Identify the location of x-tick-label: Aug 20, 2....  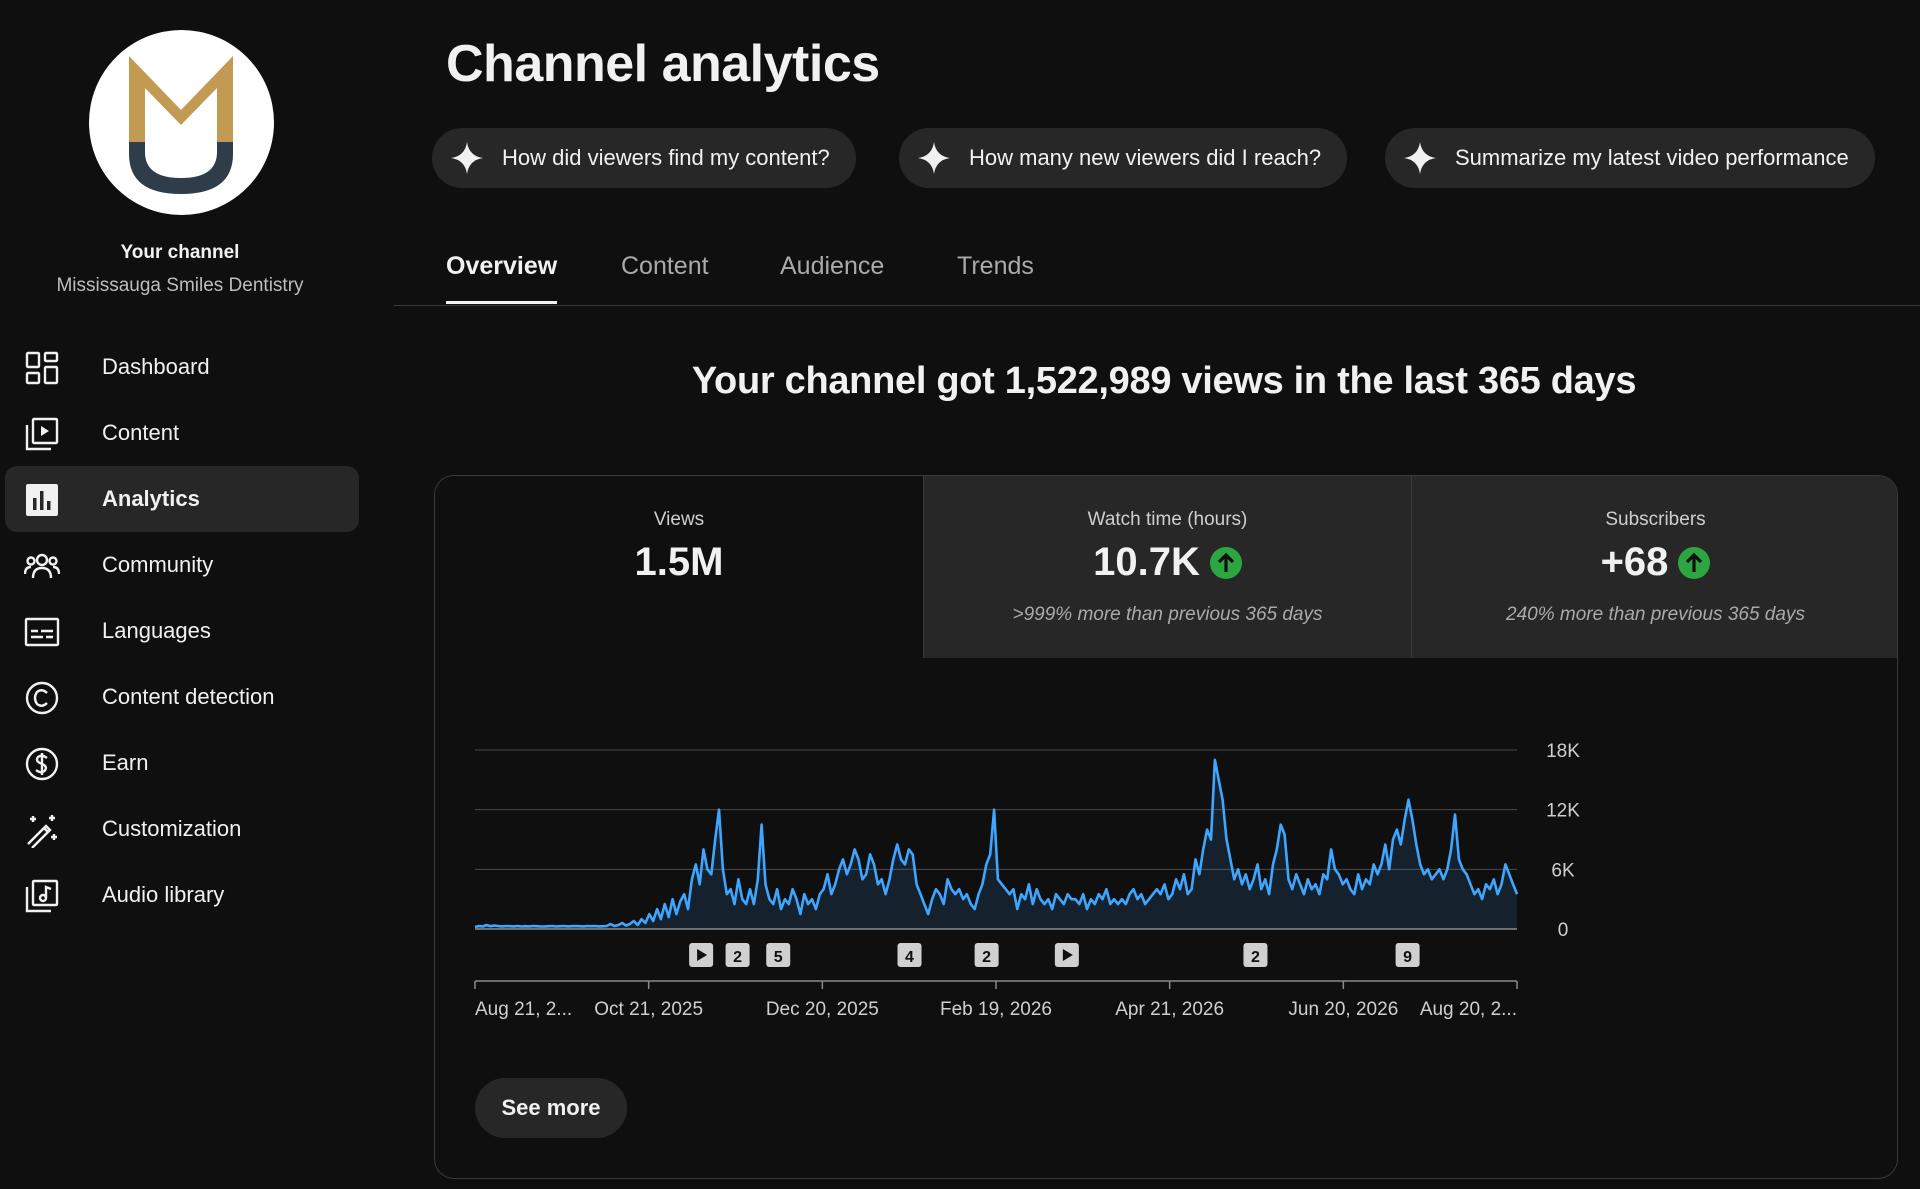
(1468, 1009).